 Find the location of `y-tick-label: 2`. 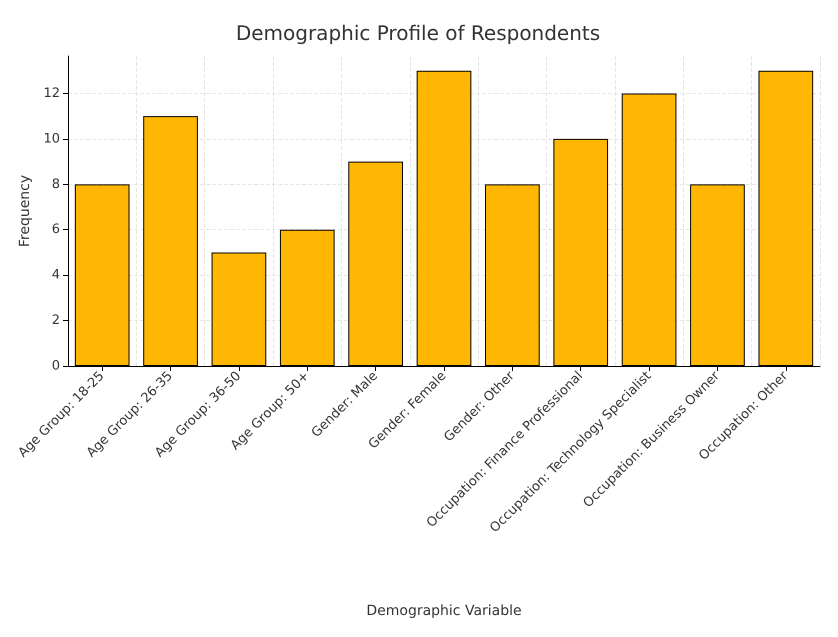

y-tick-label: 2 is located at coordinates (56, 320).